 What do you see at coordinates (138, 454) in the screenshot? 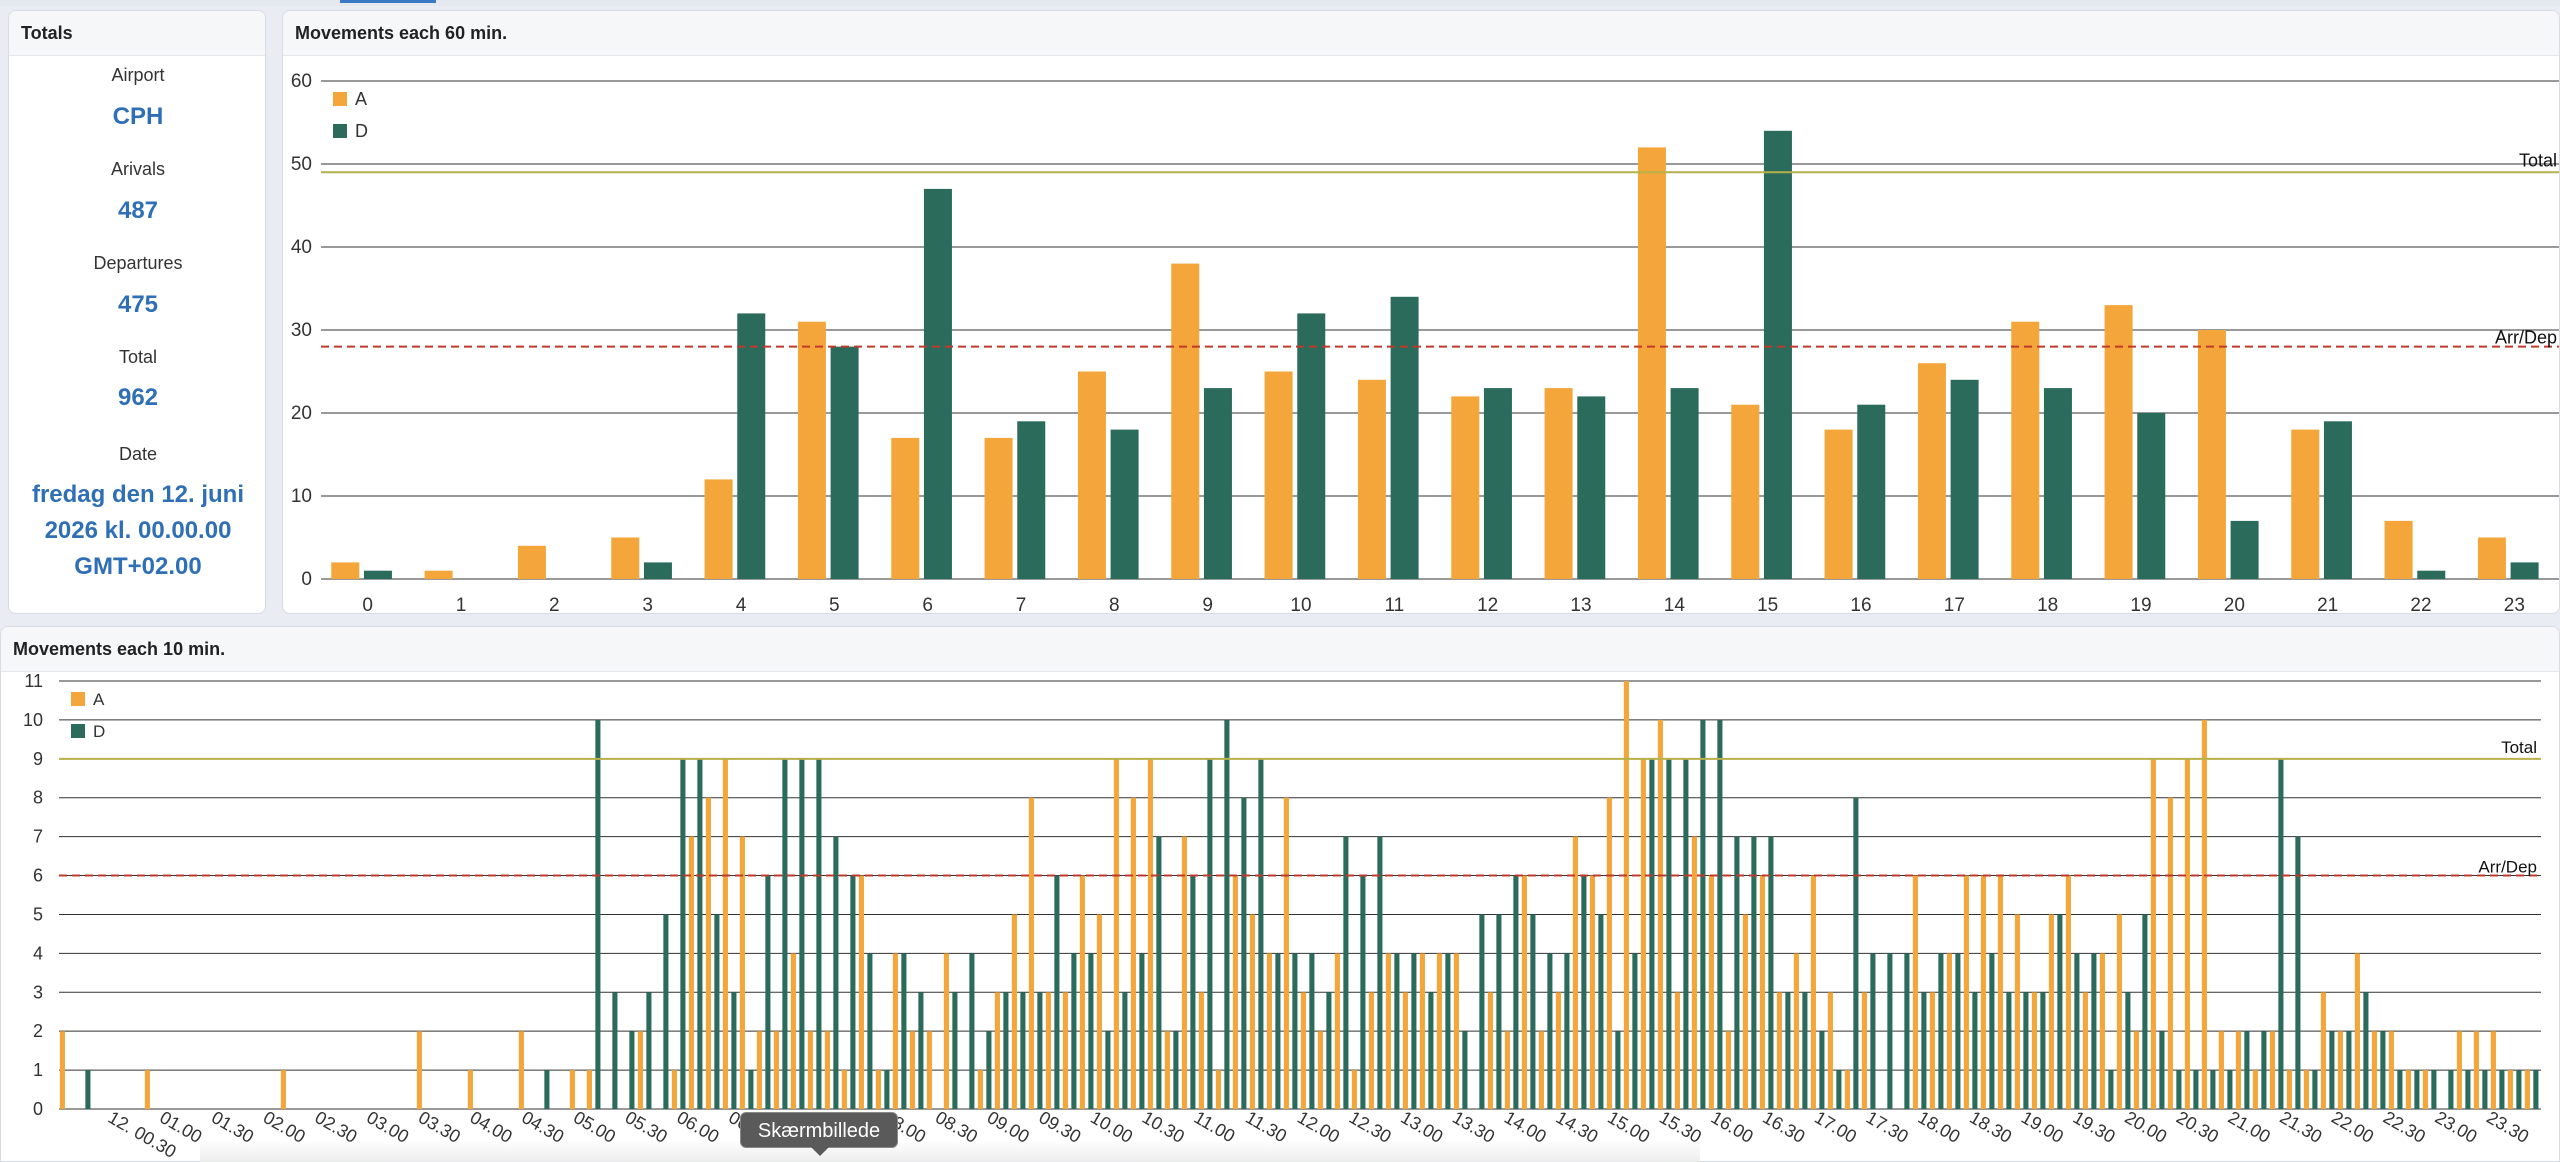
I see `date-label: Date` at bounding box center [138, 454].